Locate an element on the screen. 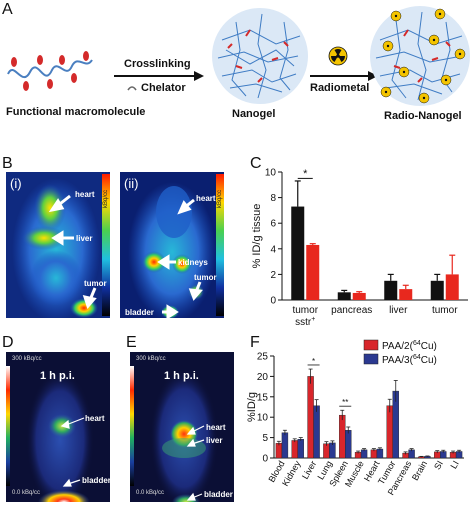 The image size is (474, 508). pet-scan-ii: kBq/cc is located at coordinates (172, 245).